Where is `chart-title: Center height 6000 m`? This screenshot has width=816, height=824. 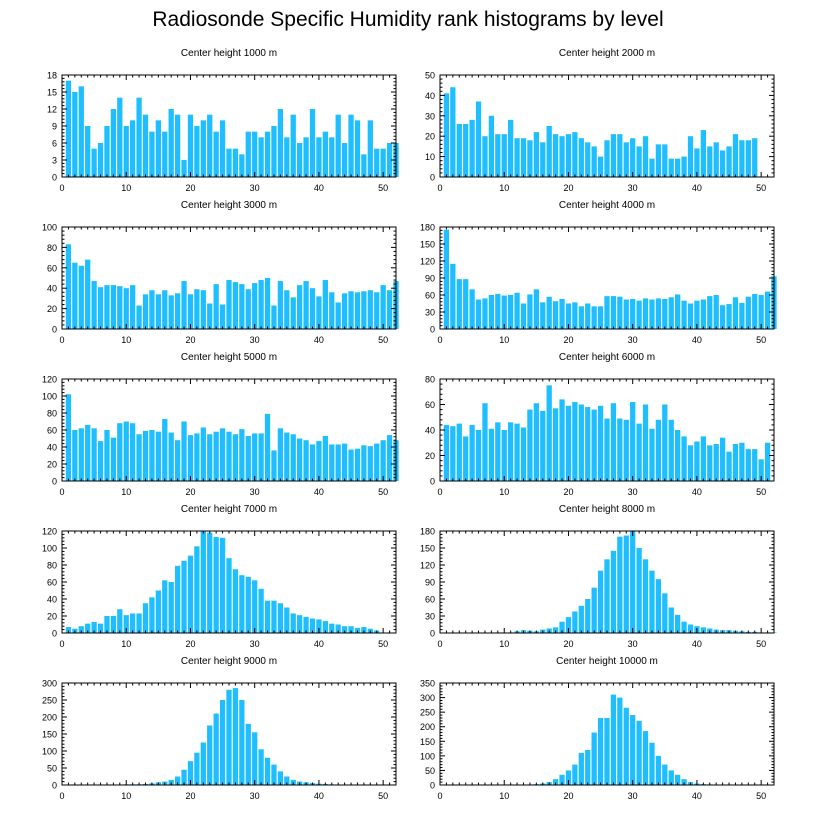 chart-title: Center height 6000 m is located at coordinates (607, 357).